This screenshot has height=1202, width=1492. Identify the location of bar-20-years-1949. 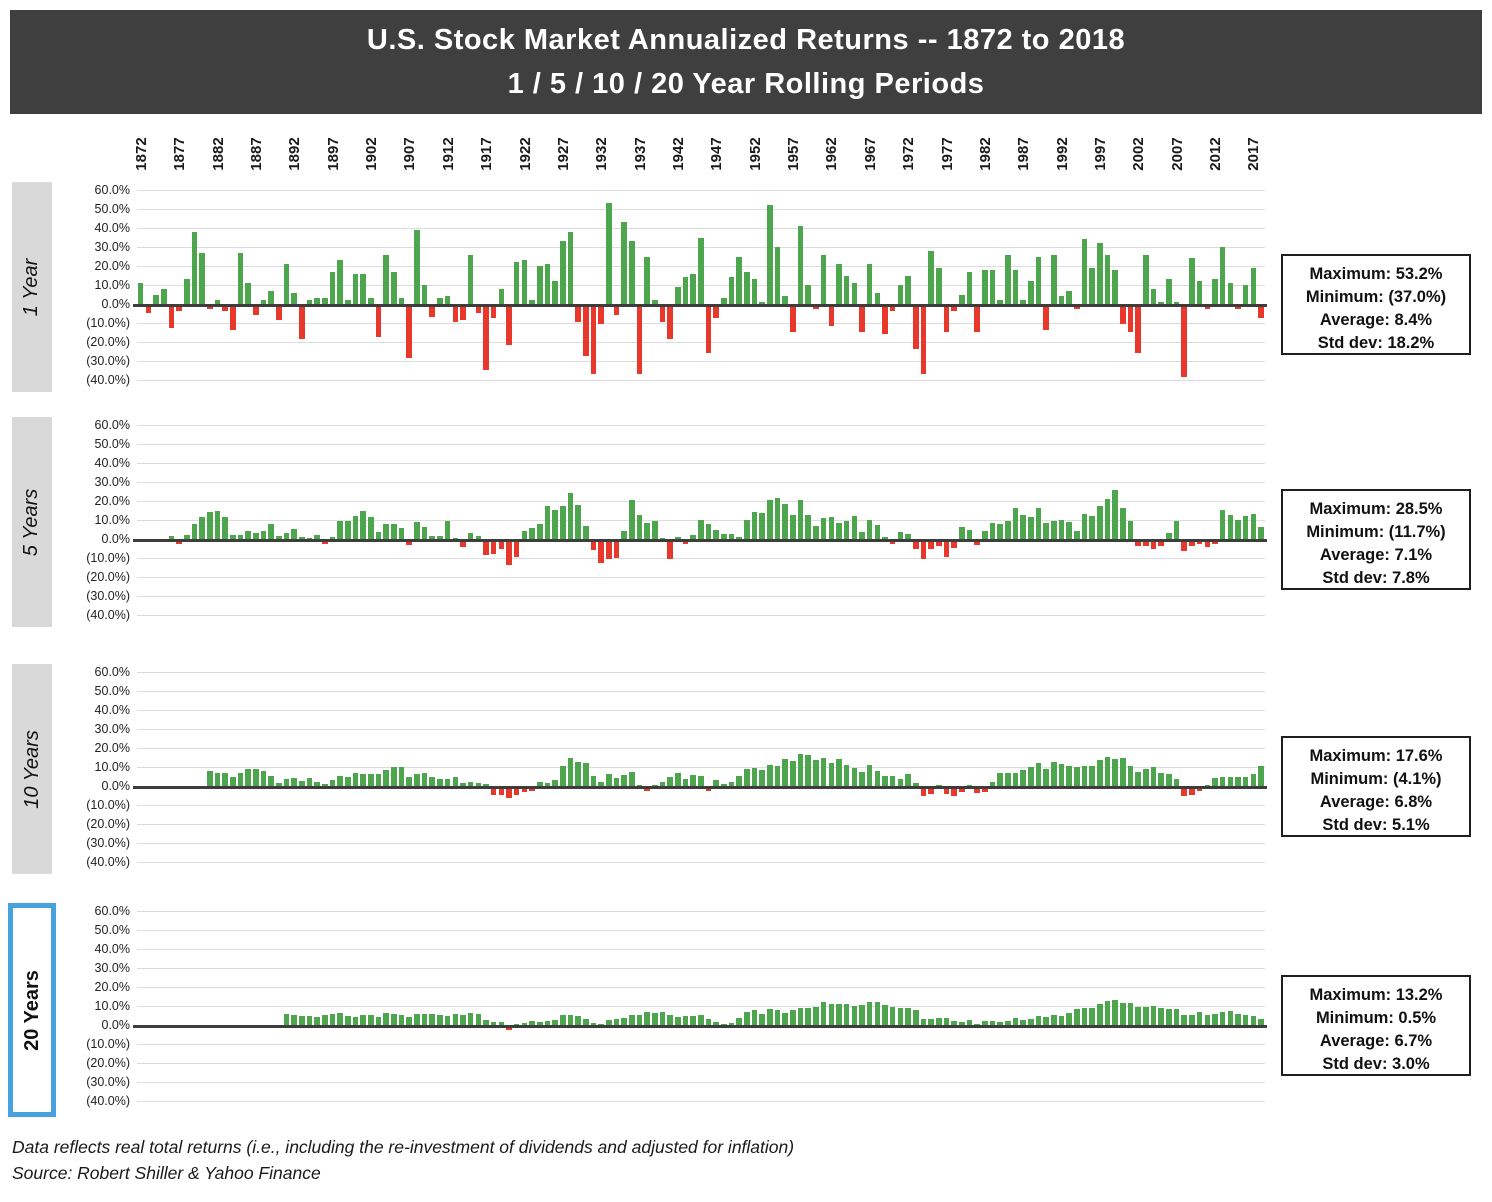
(731, 1023).